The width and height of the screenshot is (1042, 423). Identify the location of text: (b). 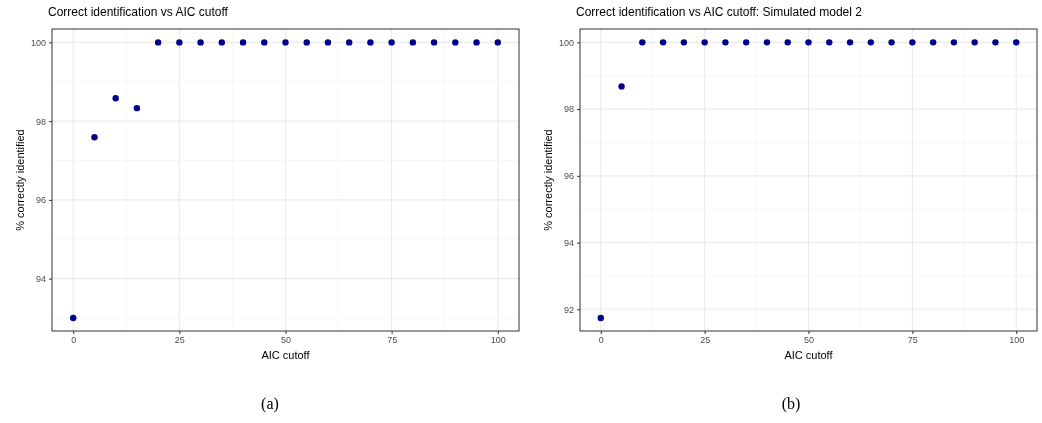
(791, 404).